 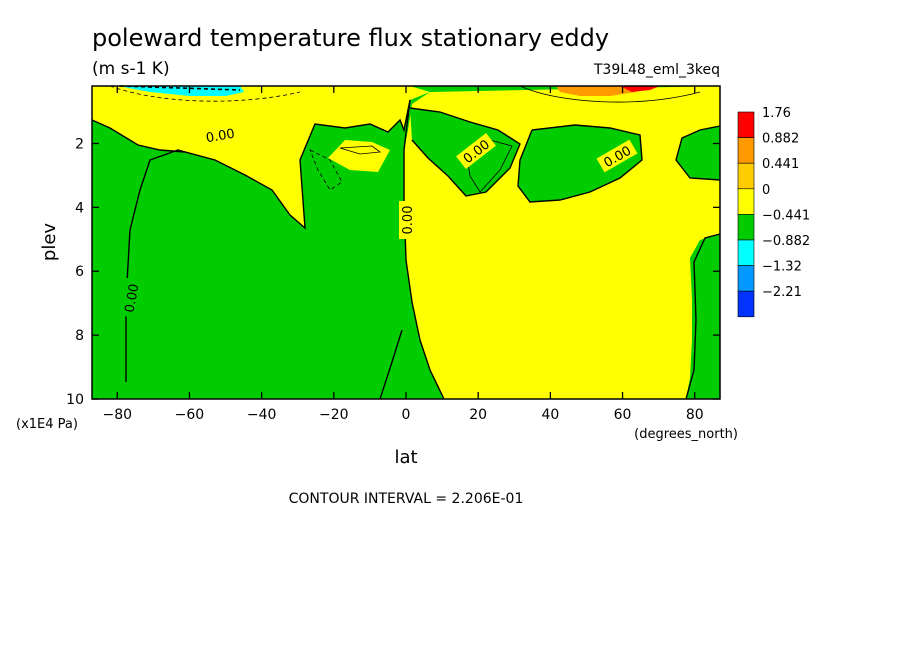 What do you see at coordinates (405, 457) in the screenshot?
I see `x-axis-label: lat` at bounding box center [405, 457].